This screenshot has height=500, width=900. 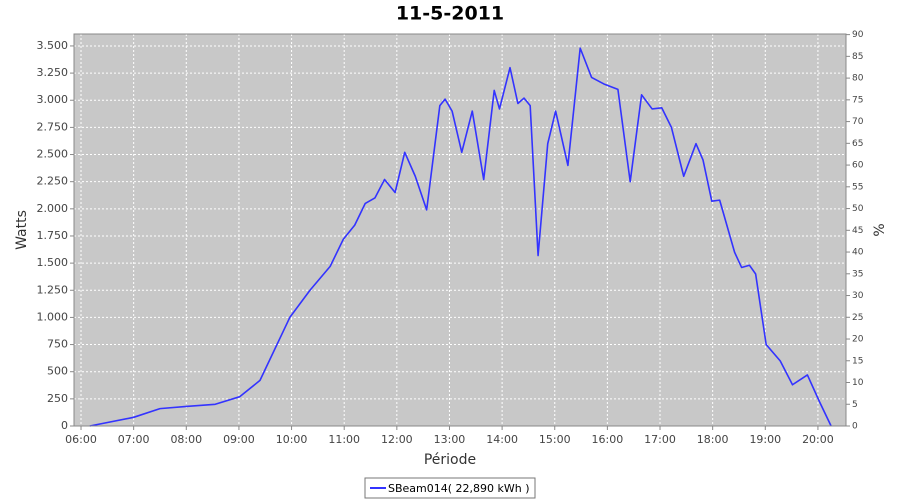 What do you see at coordinates (713, 439) in the screenshot?
I see `x-tick-label: 18:00` at bounding box center [713, 439].